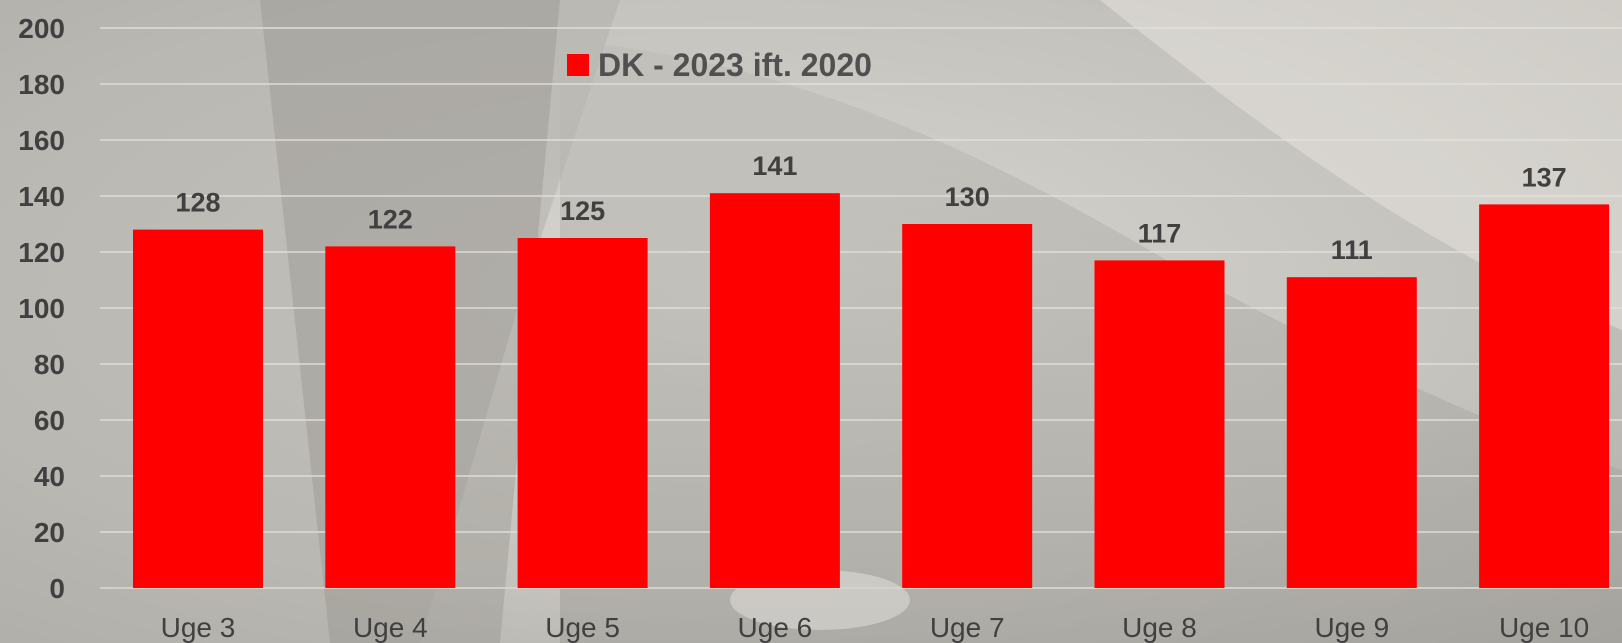 This screenshot has height=643, width=1622. What do you see at coordinates (49, 364) in the screenshot?
I see `y-tick-label: 80` at bounding box center [49, 364].